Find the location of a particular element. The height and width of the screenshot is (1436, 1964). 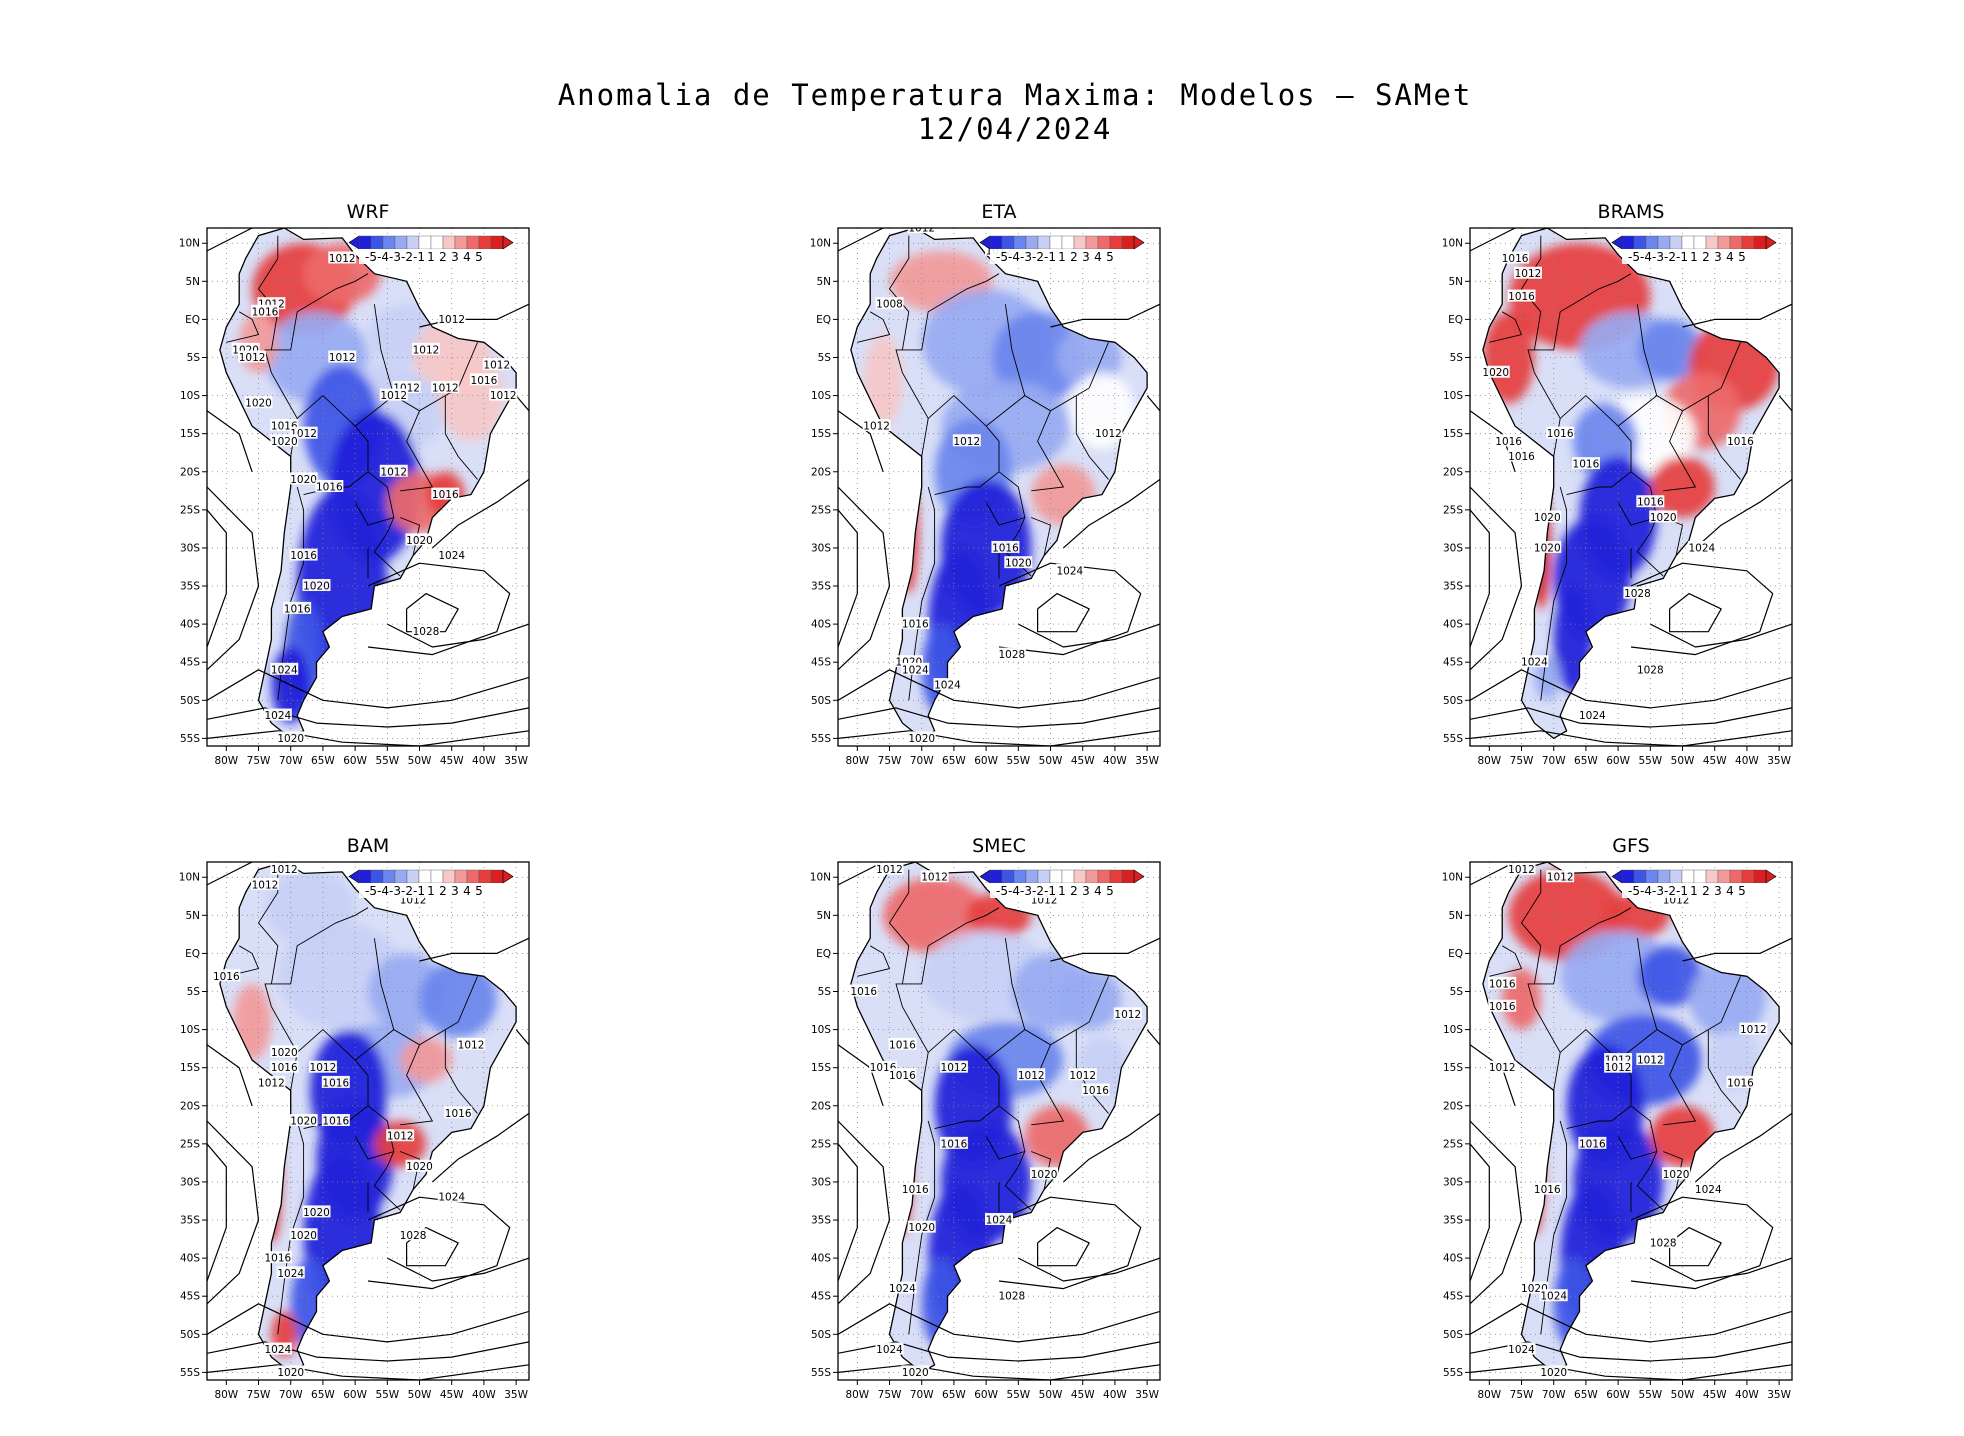

lon-label: 40W is located at coordinates (484, 1395).